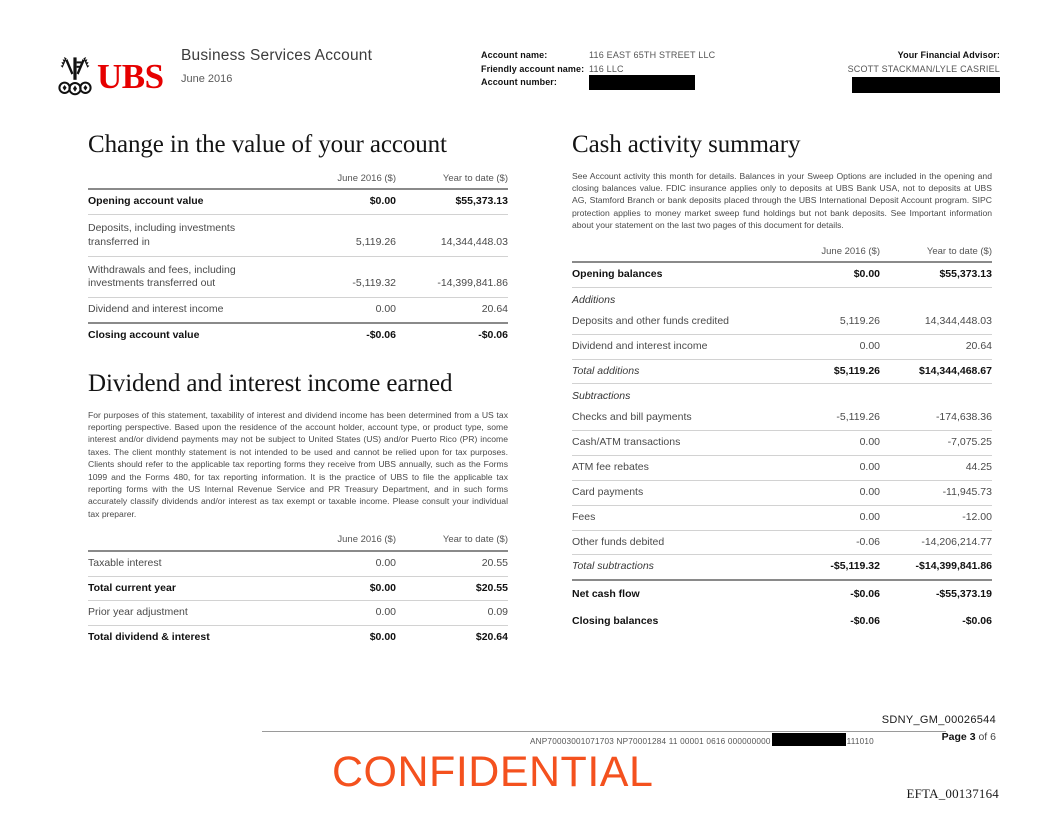  What do you see at coordinates (276, 66) in the screenshot?
I see `document-title-block: Business Services Account June 2016` at bounding box center [276, 66].